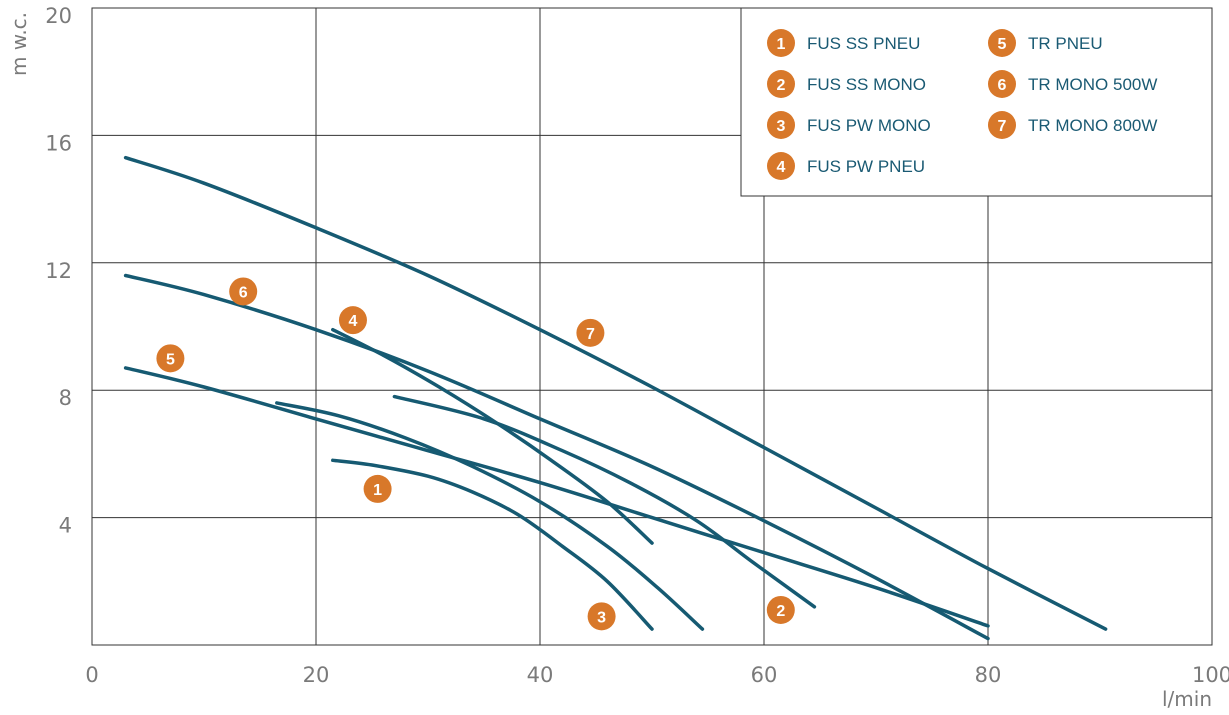  I want to click on legend-item-4: 4 FUS PW PNEU, so click(846, 166).